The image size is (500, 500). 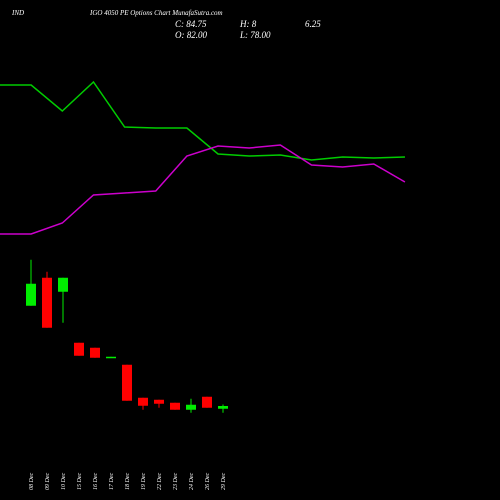 What do you see at coordinates (96, 481) in the screenshot?
I see `x-tick-label: 16 Dec` at bounding box center [96, 481].